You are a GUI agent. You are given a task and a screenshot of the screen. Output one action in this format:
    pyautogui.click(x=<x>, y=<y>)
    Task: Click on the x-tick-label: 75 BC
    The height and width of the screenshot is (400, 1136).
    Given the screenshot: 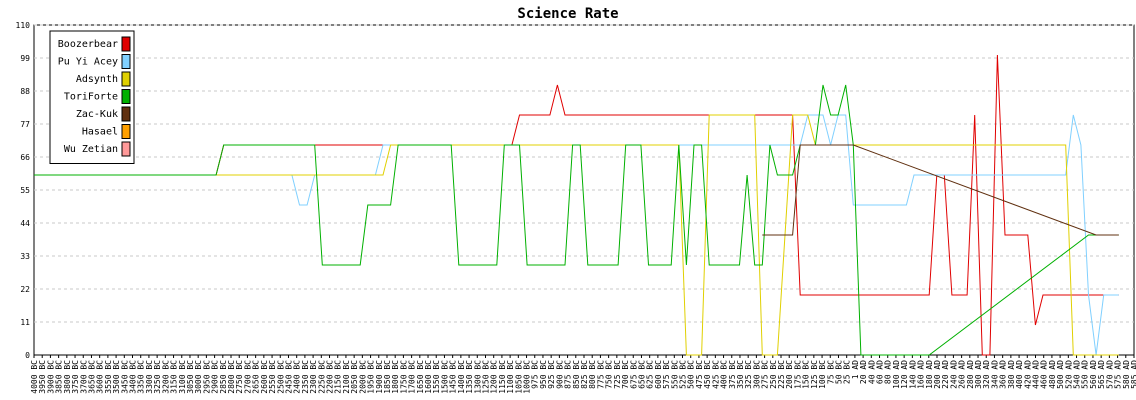 What is the action you would take?
    pyautogui.click(x=830, y=372)
    